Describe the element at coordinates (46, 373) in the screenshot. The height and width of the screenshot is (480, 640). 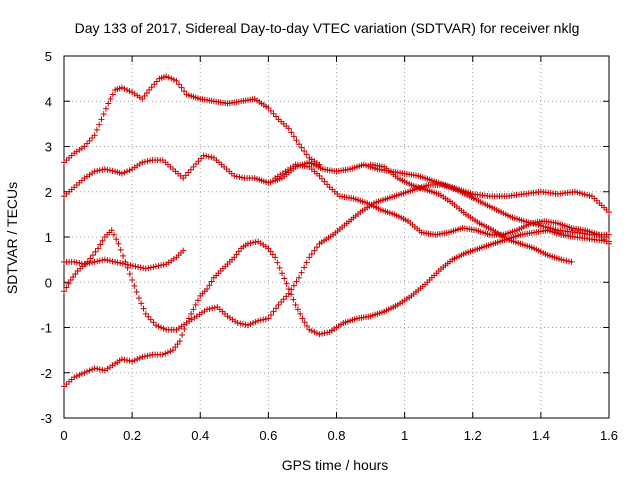
I see `y-tick-label: -2` at that location.